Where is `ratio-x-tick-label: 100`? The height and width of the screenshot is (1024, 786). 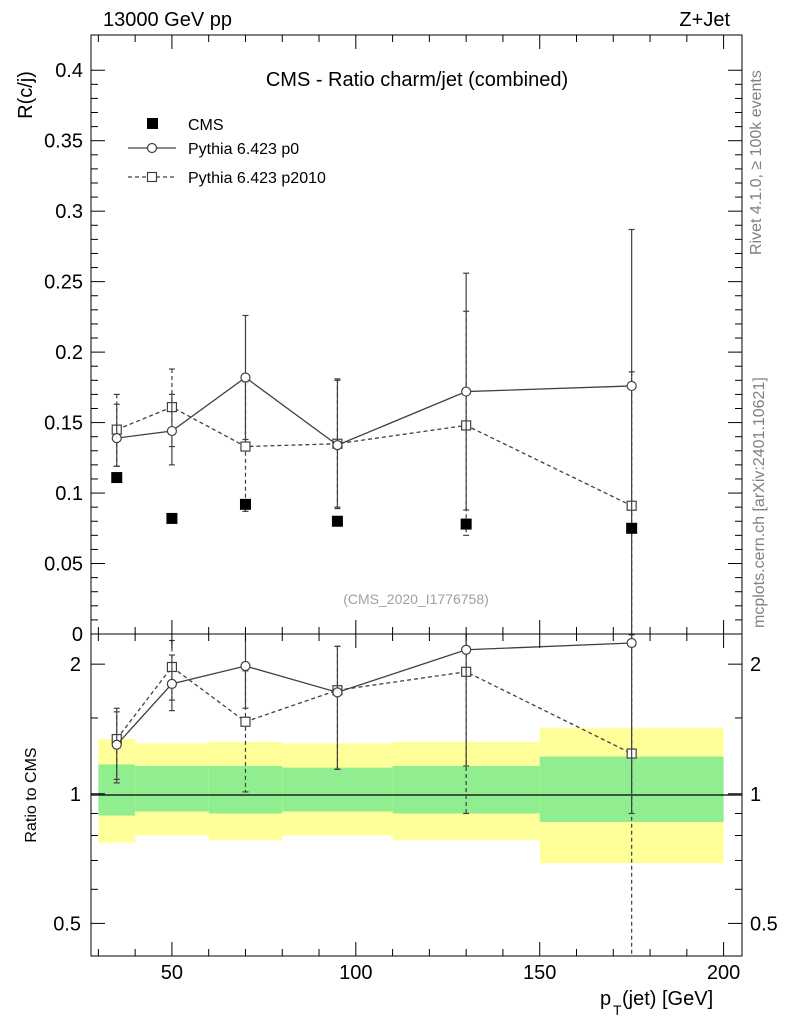
ratio-x-tick-label: 100 is located at coordinates (355, 973).